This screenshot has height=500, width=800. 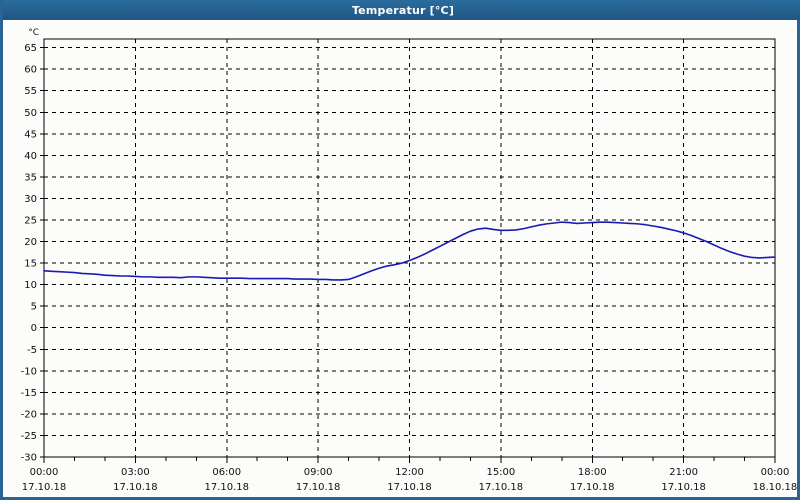 I want to click on y-axis-tick-label: 65, so click(x=30, y=48).